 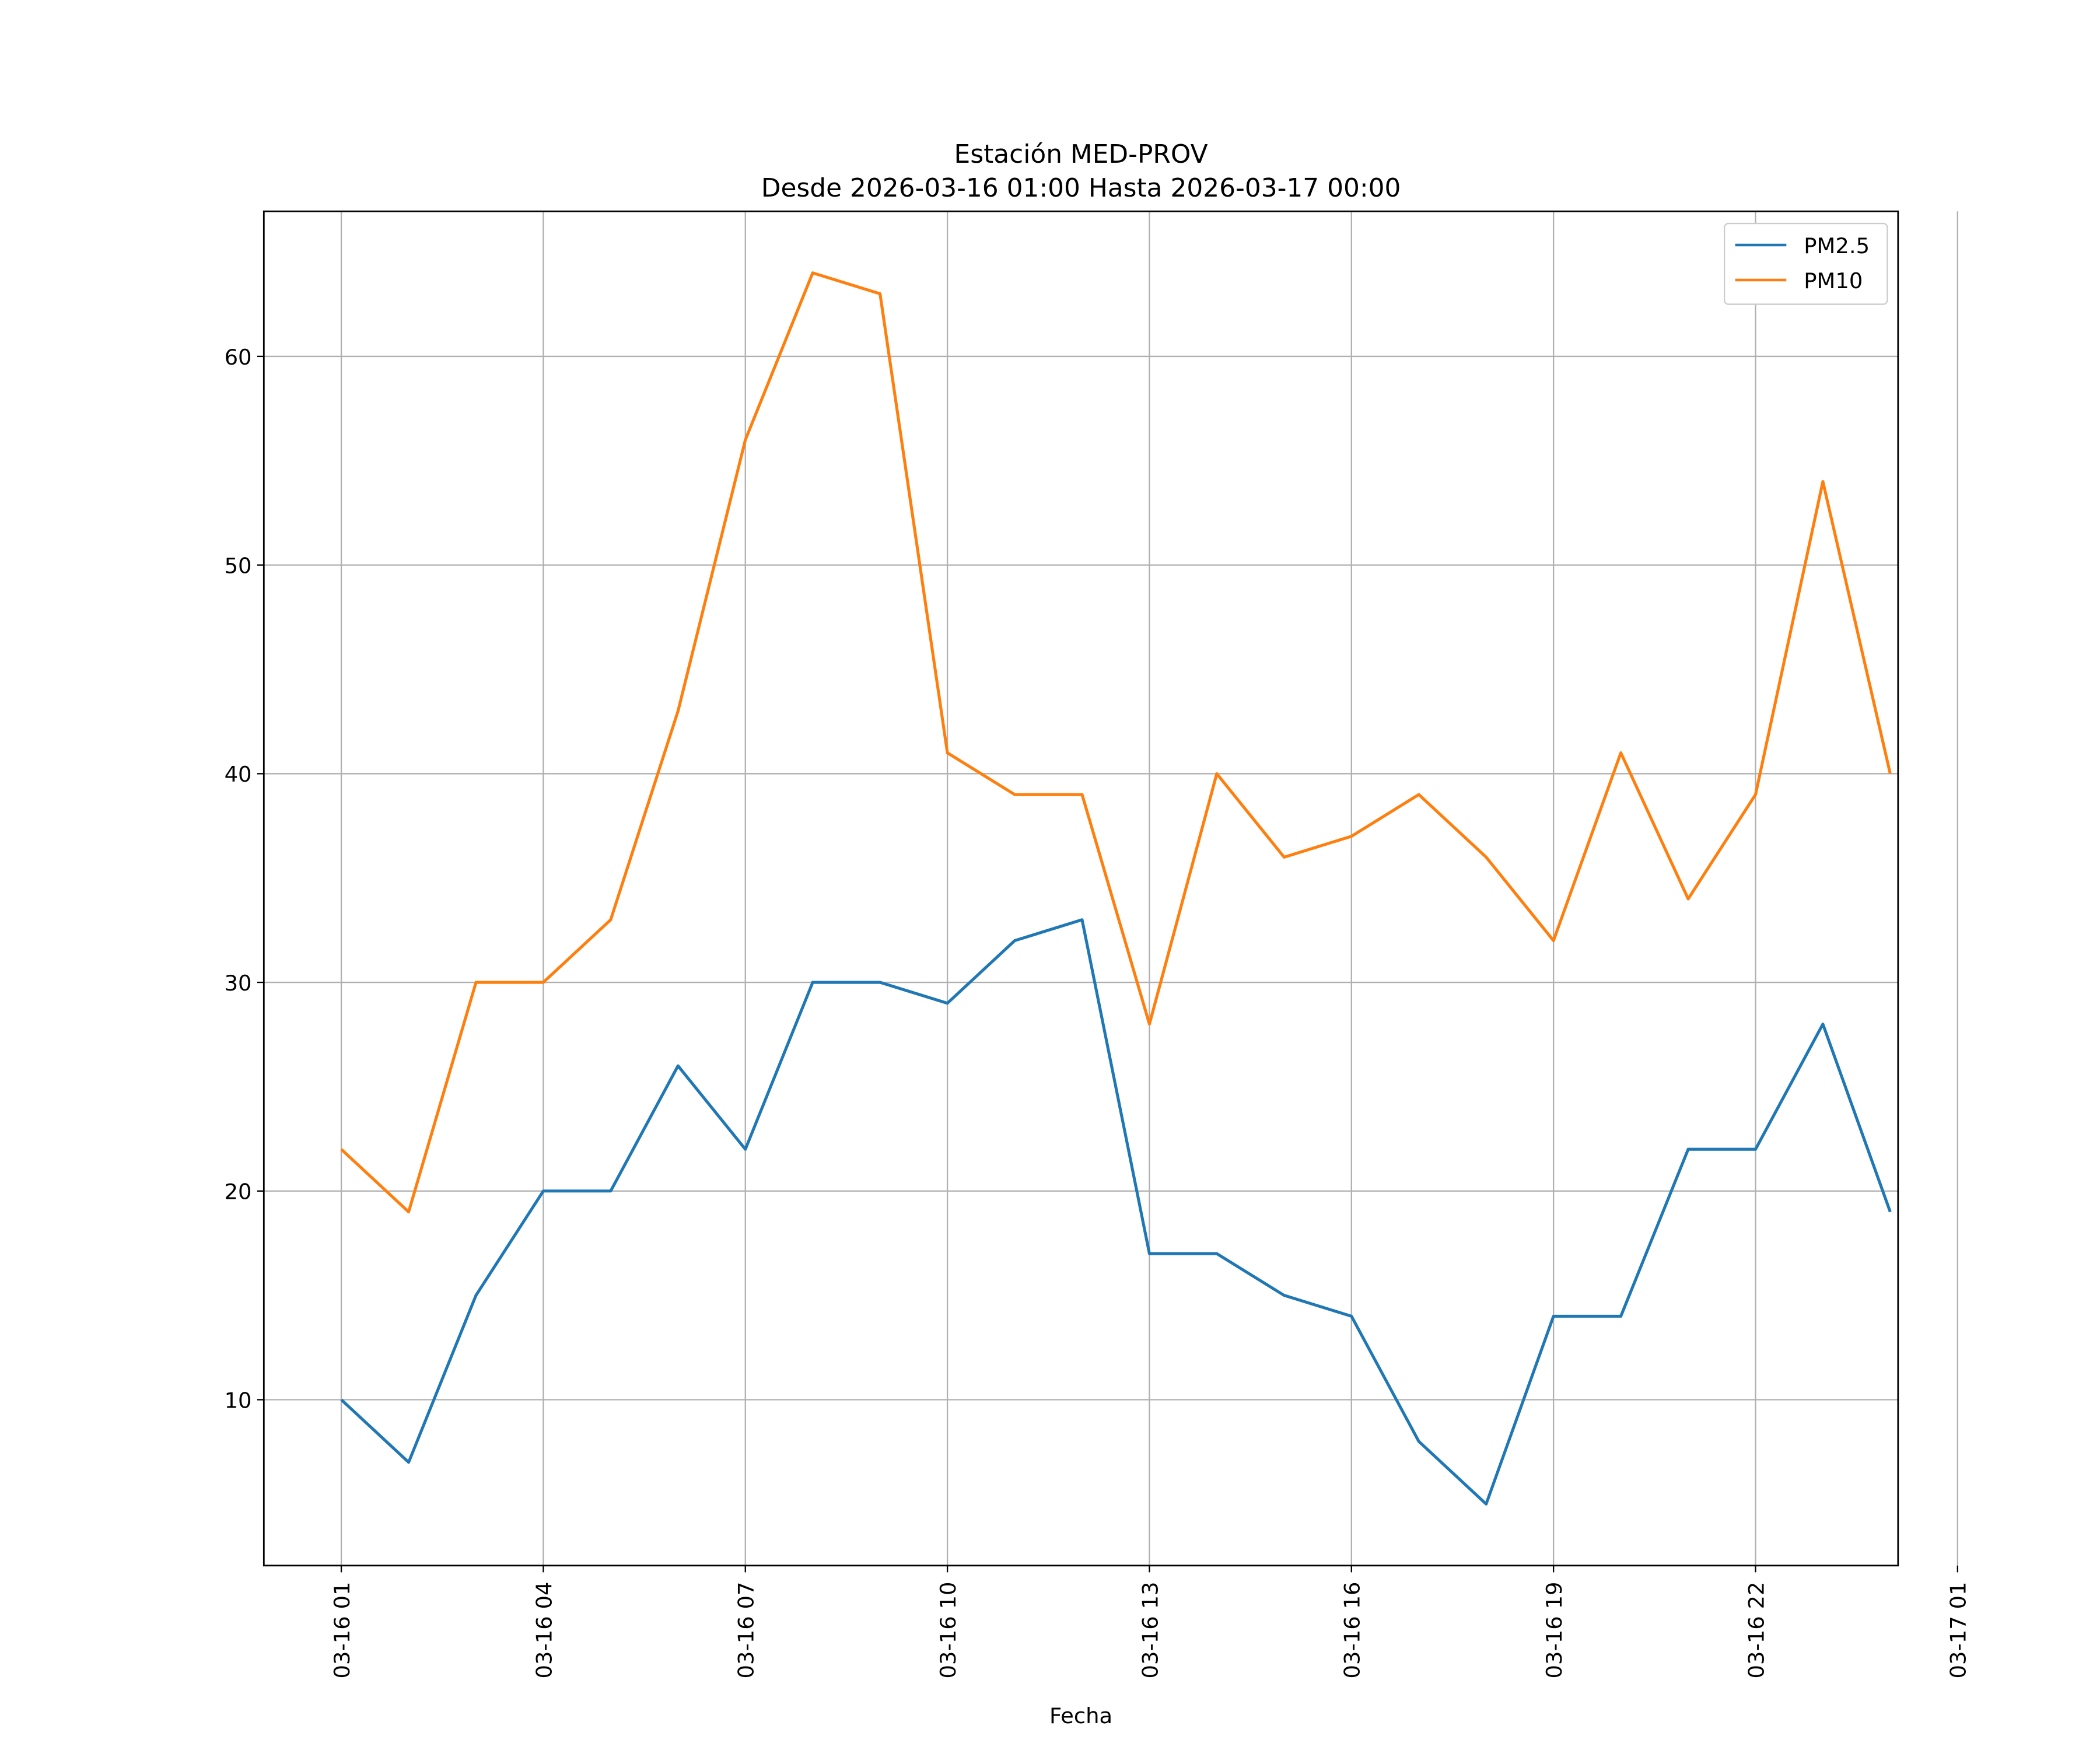 What do you see at coordinates (238, 1400) in the screenshot?
I see `y-tick-label: 10` at bounding box center [238, 1400].